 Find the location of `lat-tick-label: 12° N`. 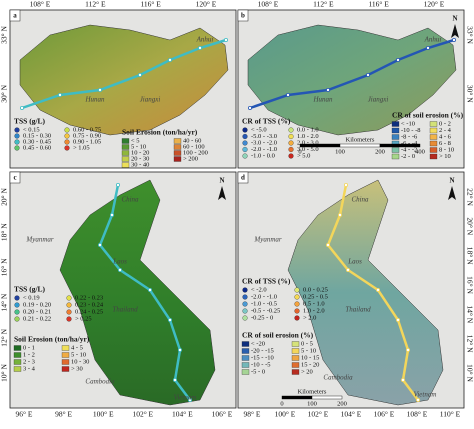

lat-tick-label: 12° N is located at coordinates (469, 344).